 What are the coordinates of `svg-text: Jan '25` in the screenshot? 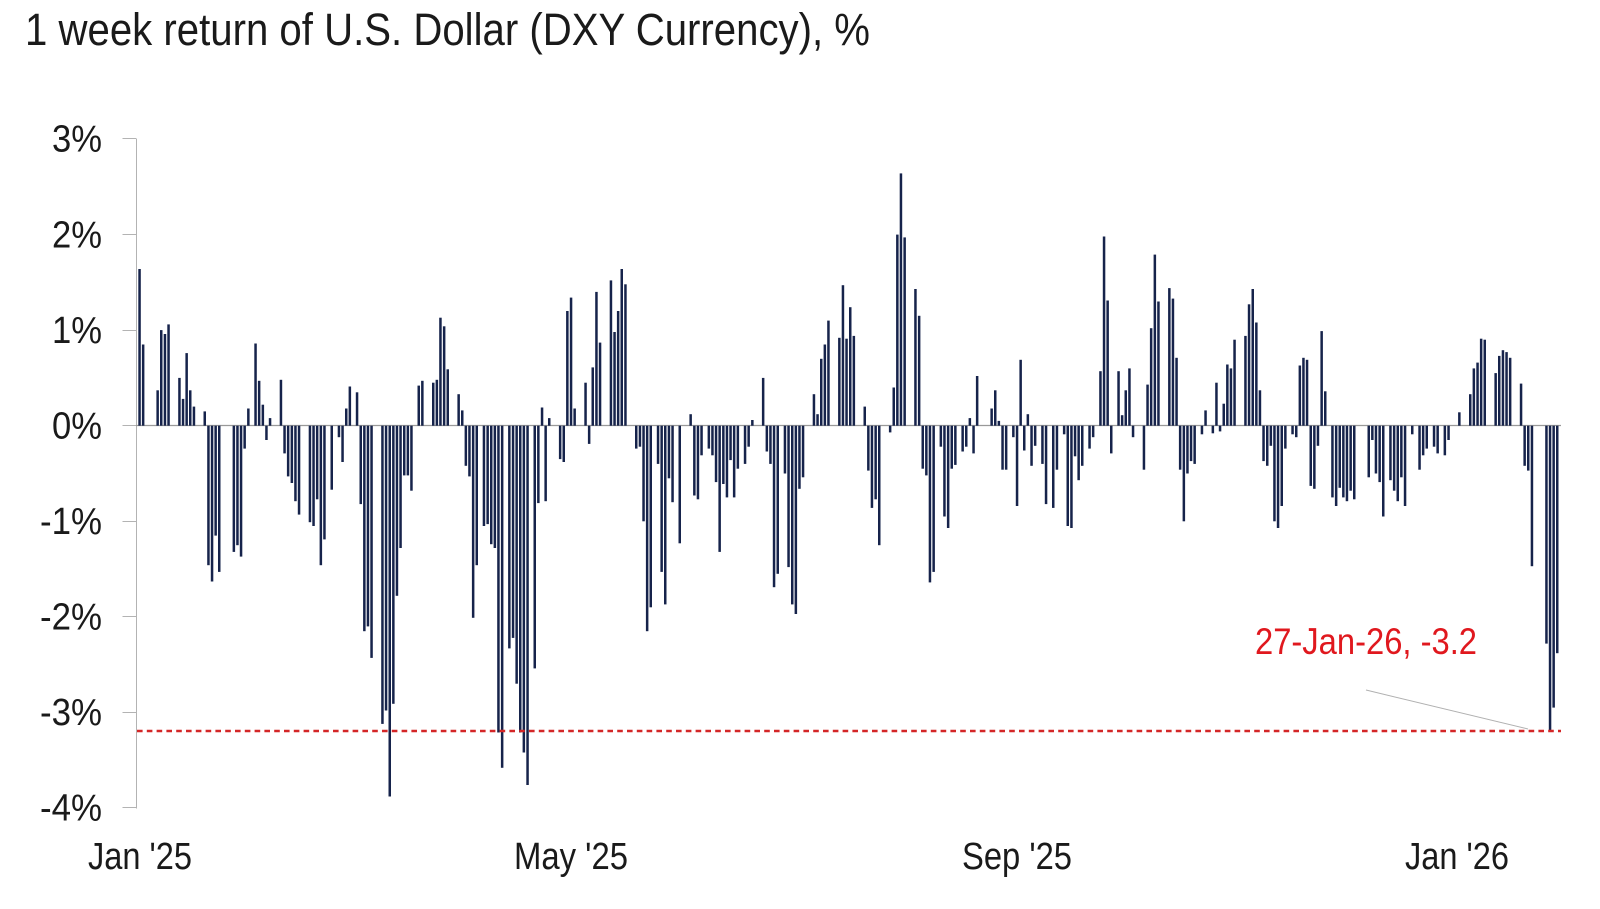 It's located at (140, 857).